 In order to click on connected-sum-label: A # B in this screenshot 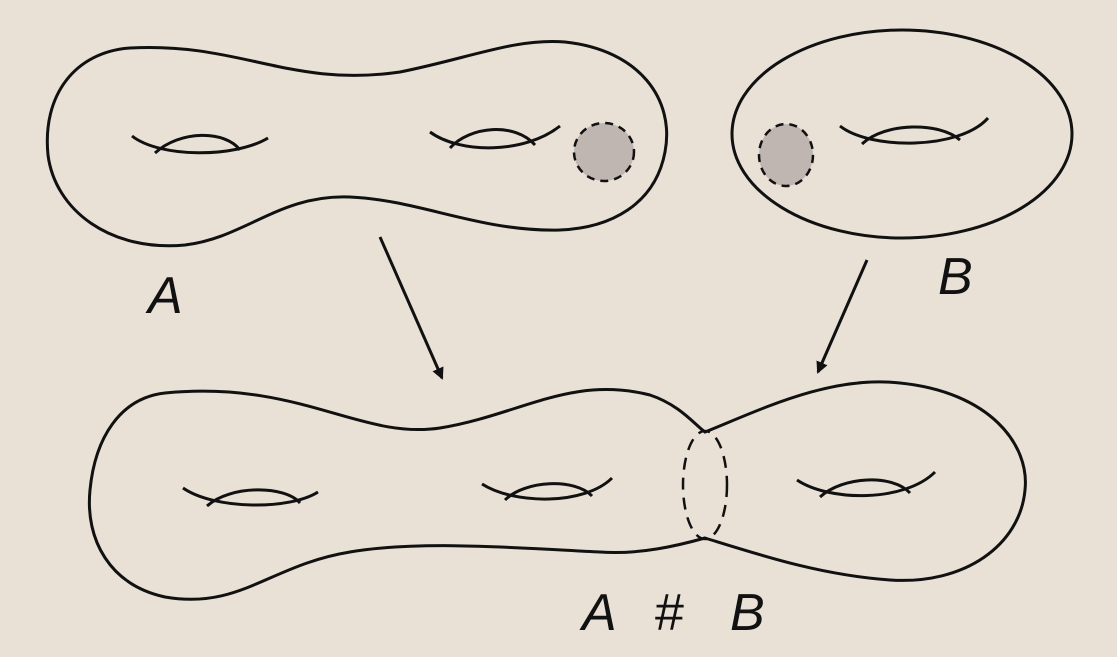, I will do `click(672, 613)`.